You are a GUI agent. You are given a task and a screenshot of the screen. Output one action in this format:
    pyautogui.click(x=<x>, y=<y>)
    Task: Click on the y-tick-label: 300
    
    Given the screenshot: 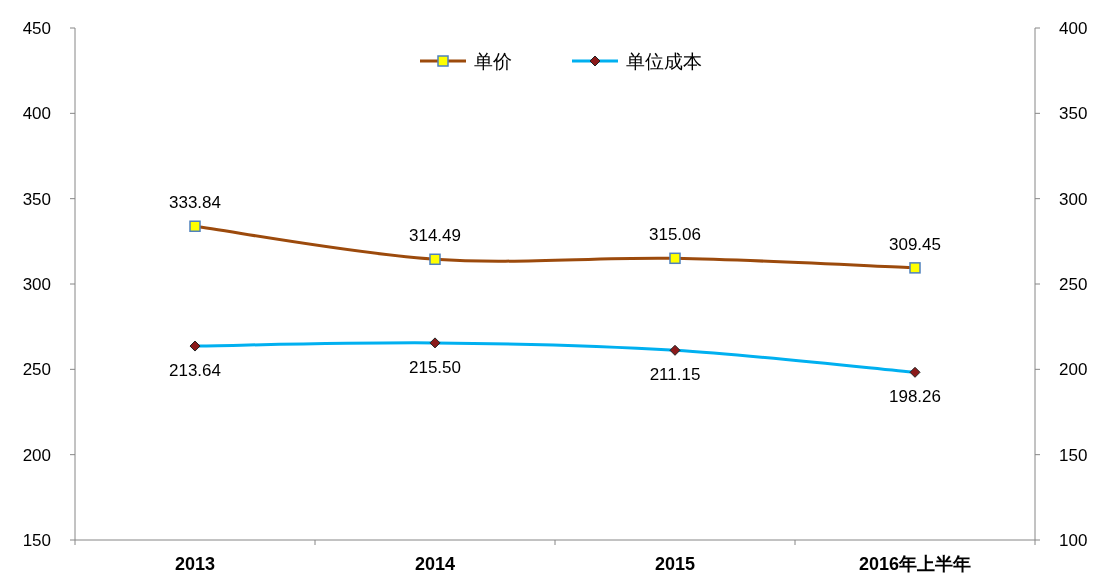 What is the action you would take?
    pyautogui.click(x=36, y=284)
    